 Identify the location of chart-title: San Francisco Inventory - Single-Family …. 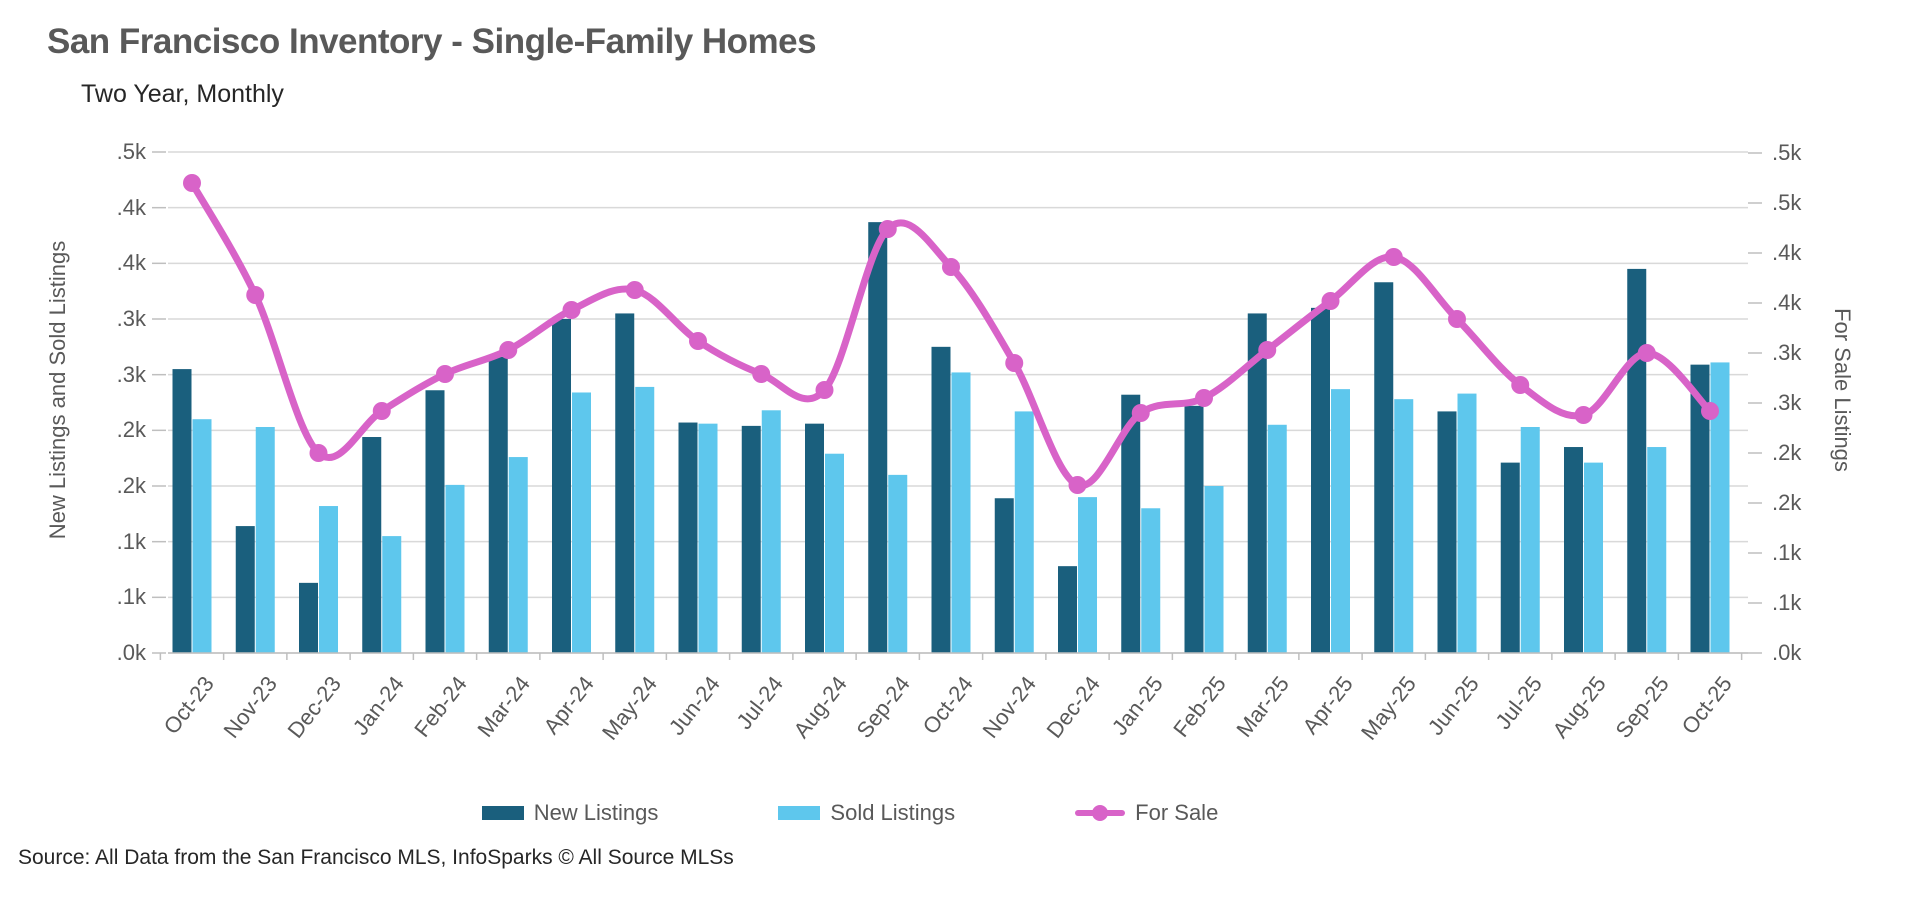
(432, 41).